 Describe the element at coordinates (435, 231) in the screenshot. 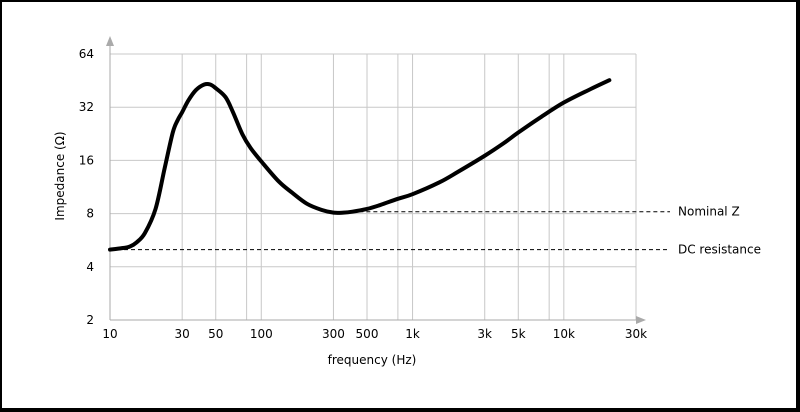

I see `reference-lines: Nominal Z DC resistance` at that location.